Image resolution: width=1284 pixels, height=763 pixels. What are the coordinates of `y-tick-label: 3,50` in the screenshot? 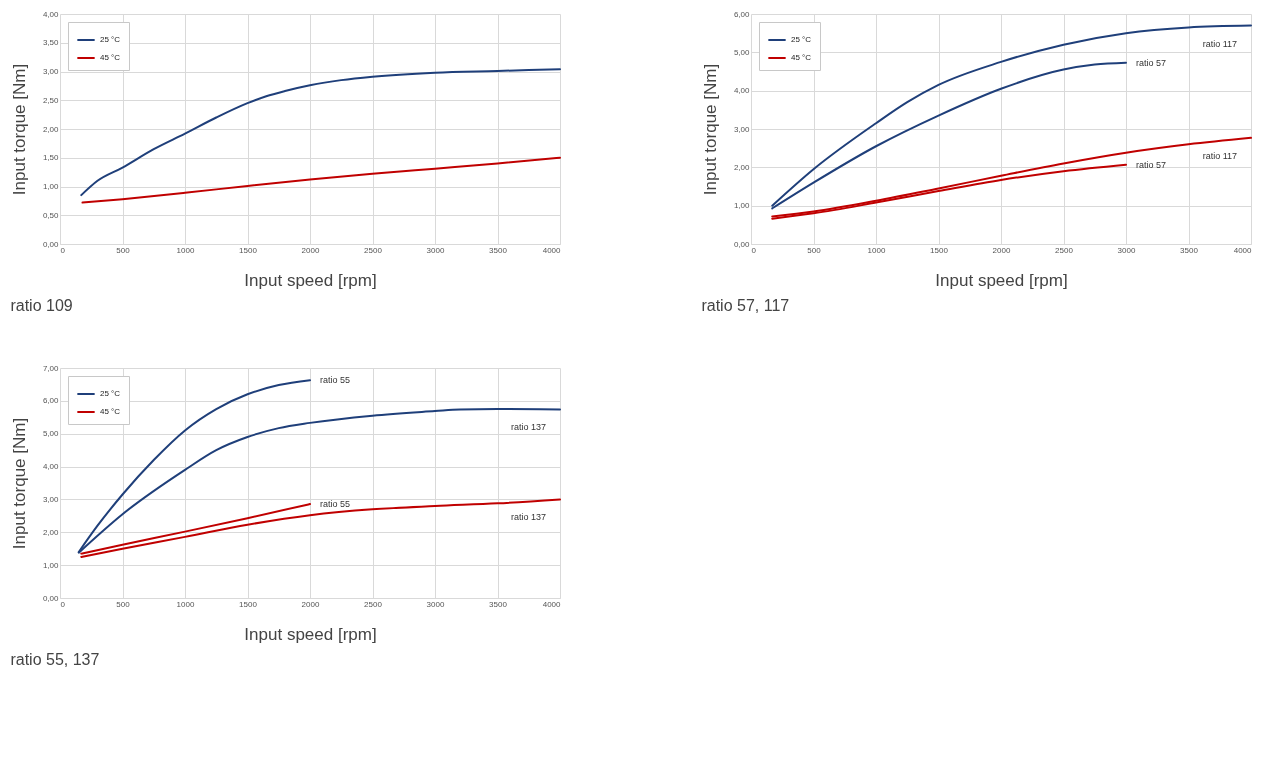 It's located at (51, 43).